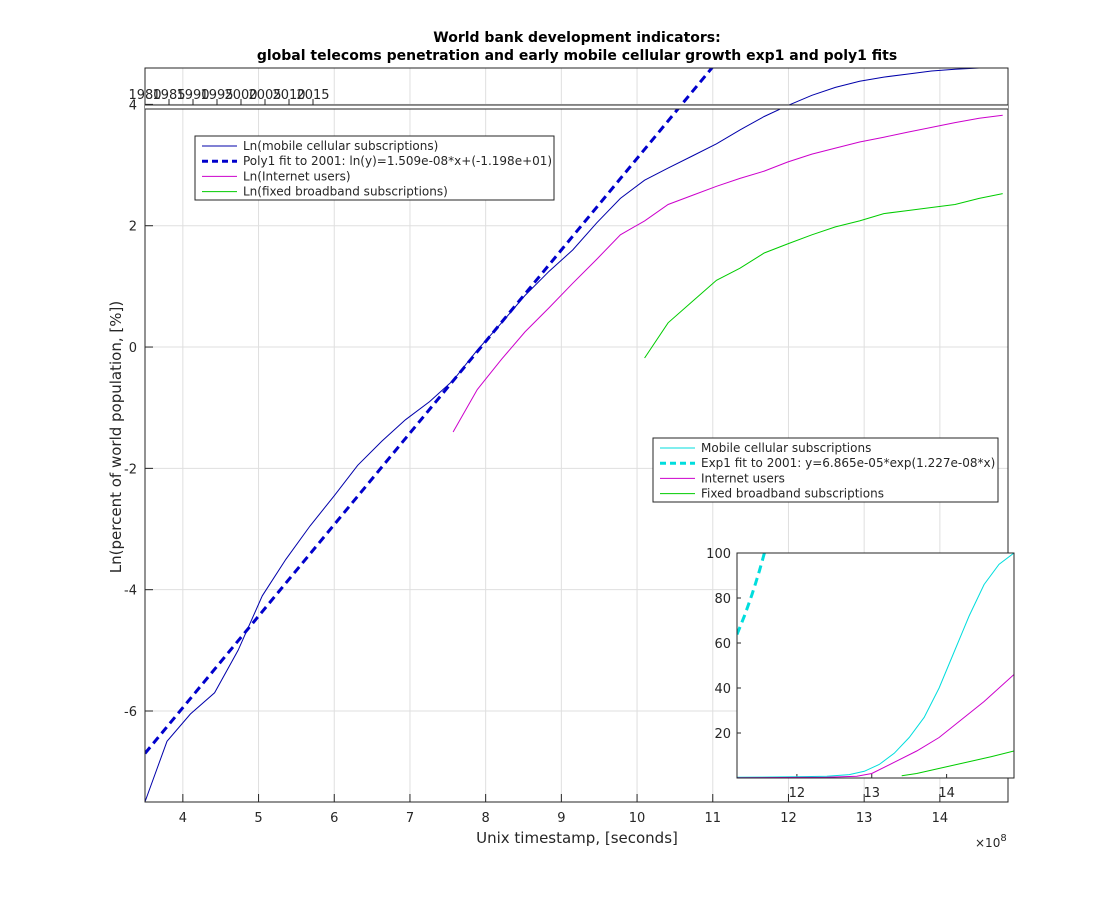 The image size is (1115, 909). What do you see at coordinates (786, 448) in the screenshot?
I see `legend-label: Mobile cellular subscriptions` at bounding box center [786, 448].